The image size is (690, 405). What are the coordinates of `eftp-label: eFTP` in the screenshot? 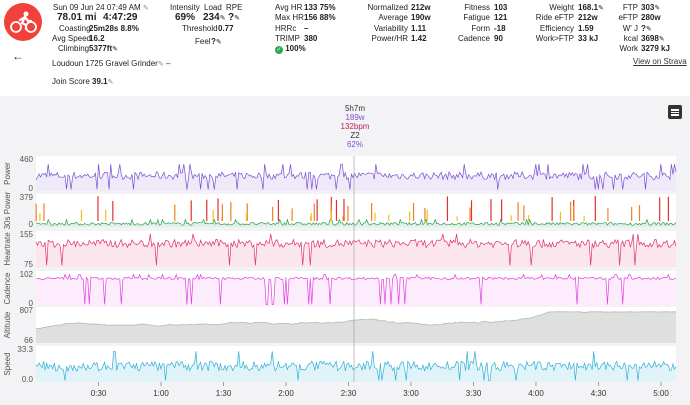 It's located at (628, 17).